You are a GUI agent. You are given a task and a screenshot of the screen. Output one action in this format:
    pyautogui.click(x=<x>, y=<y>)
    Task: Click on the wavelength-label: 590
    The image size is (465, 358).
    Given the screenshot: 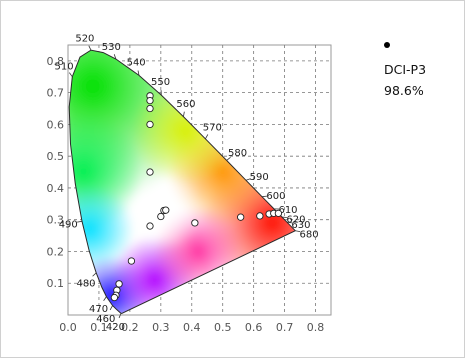 What is the action you would take?
    pyautogui.click(x=259, y=177)
    